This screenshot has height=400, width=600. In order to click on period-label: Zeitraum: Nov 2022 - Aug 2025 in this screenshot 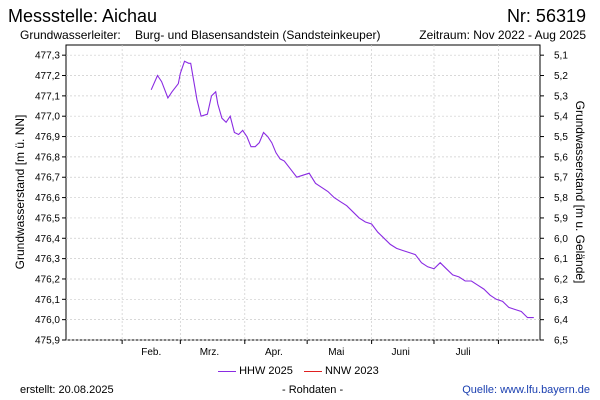, I will do `click(502, 35)`.